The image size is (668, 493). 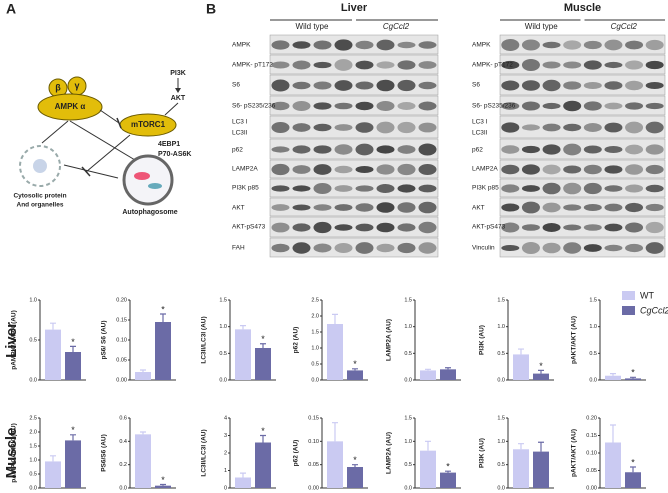 I want to click on blot-title: Muscle, so click(x=582, y=8).